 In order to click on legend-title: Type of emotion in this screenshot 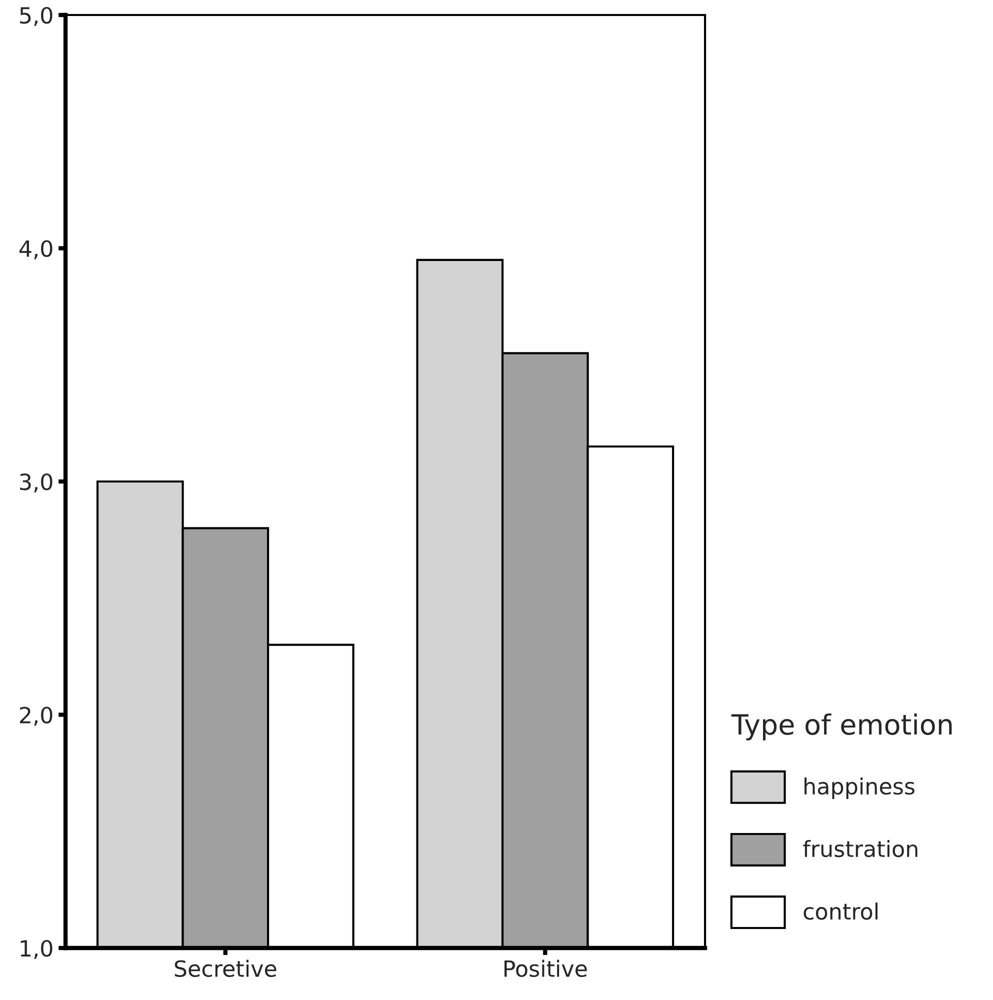, I will do `click(841, 726)`.